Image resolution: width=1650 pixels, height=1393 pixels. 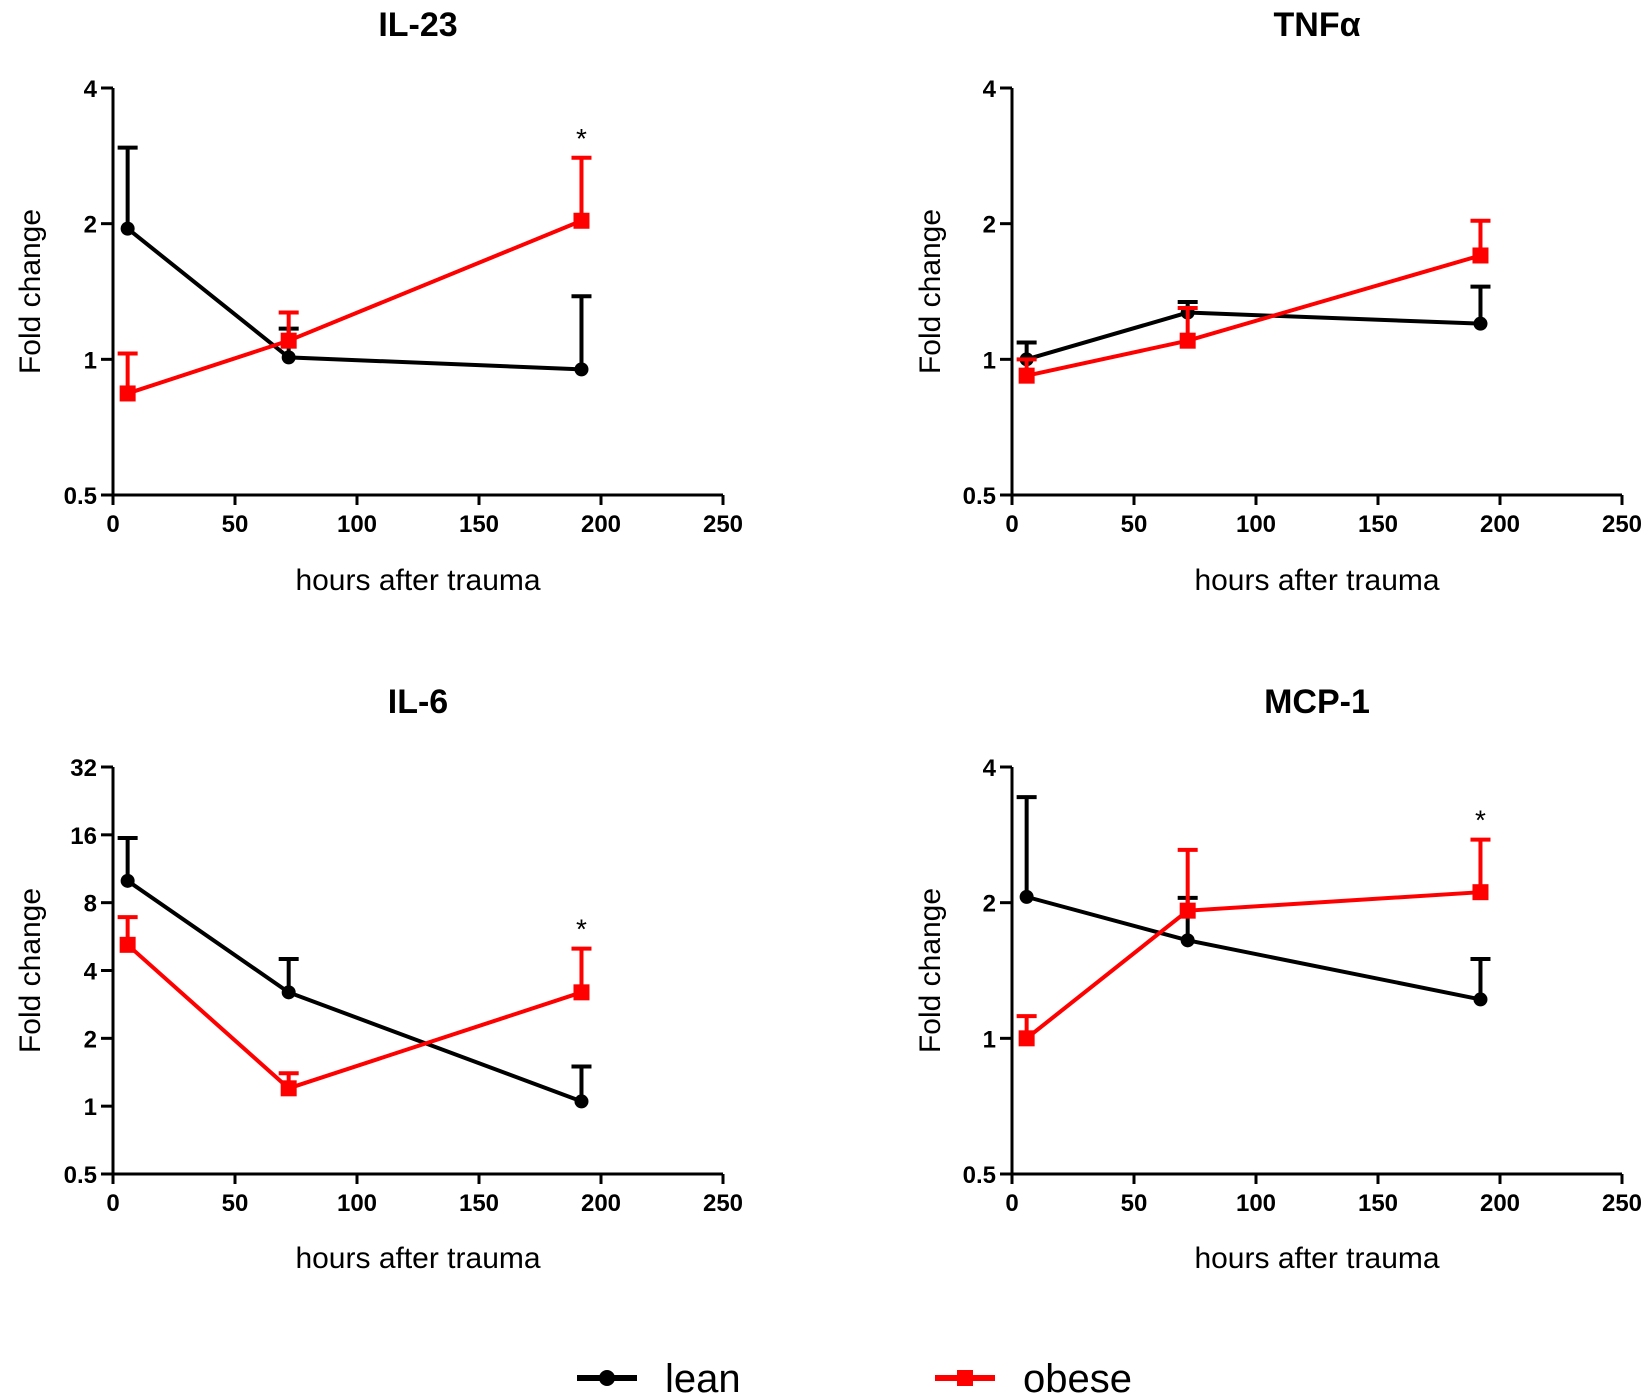 What do you see at coordinates (83, 836) in the screenshot?
I see `y-tick-label: 16` at bounding box center [83, 836].